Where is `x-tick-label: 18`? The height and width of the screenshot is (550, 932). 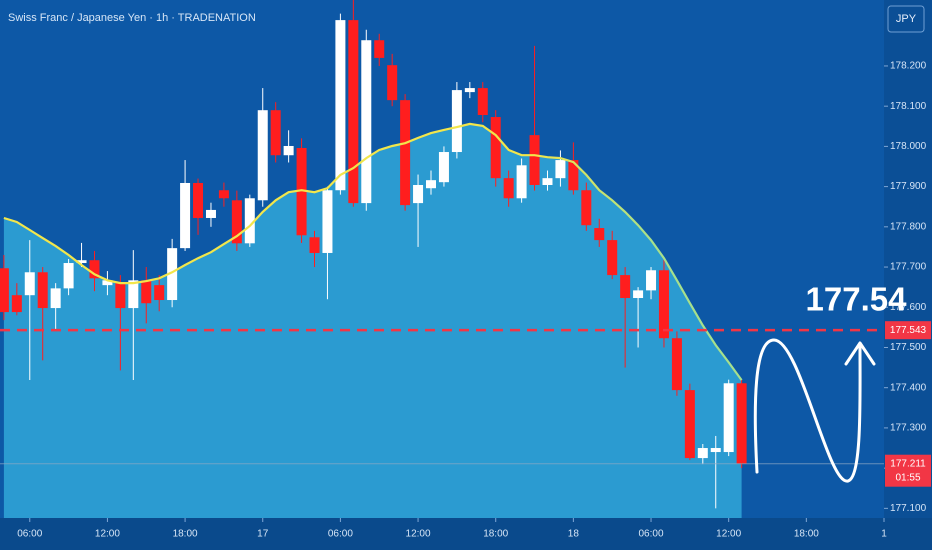
x-tick-label: 18 is located at coordinates (574, 534).